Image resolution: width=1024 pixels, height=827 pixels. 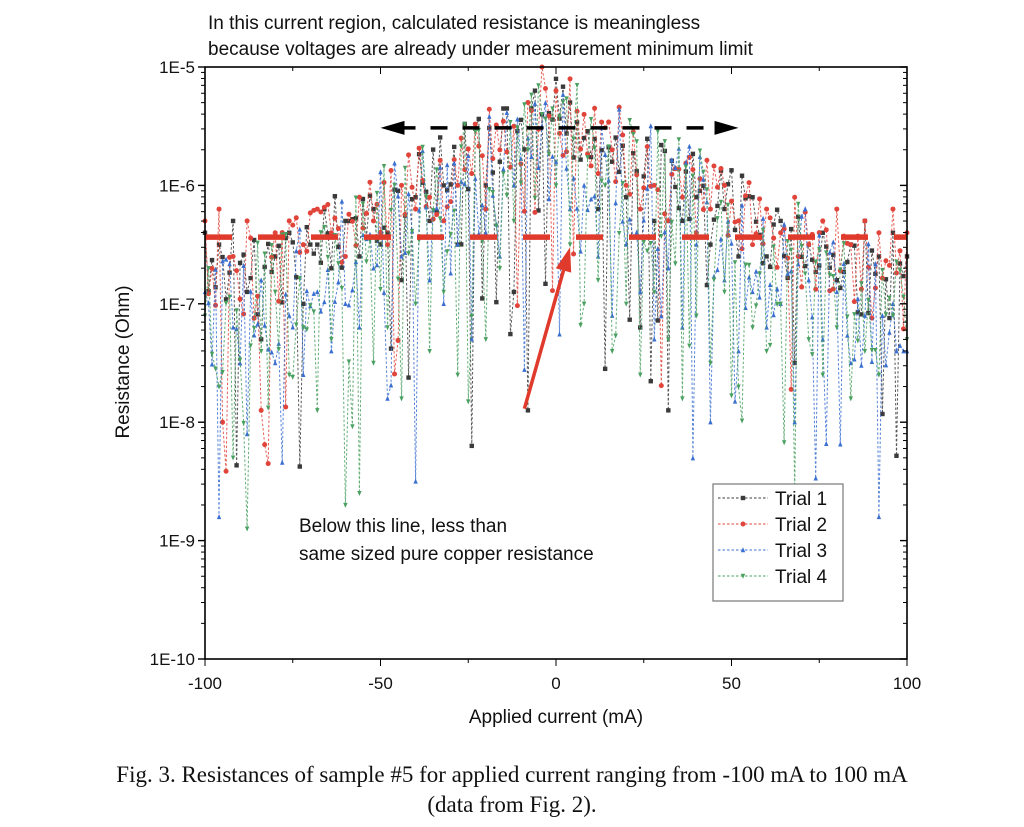 What do you see at coordinates (801, 551) in the screenshot?
I see `legend-label: Trial 3` at bounding box center [801, 551].